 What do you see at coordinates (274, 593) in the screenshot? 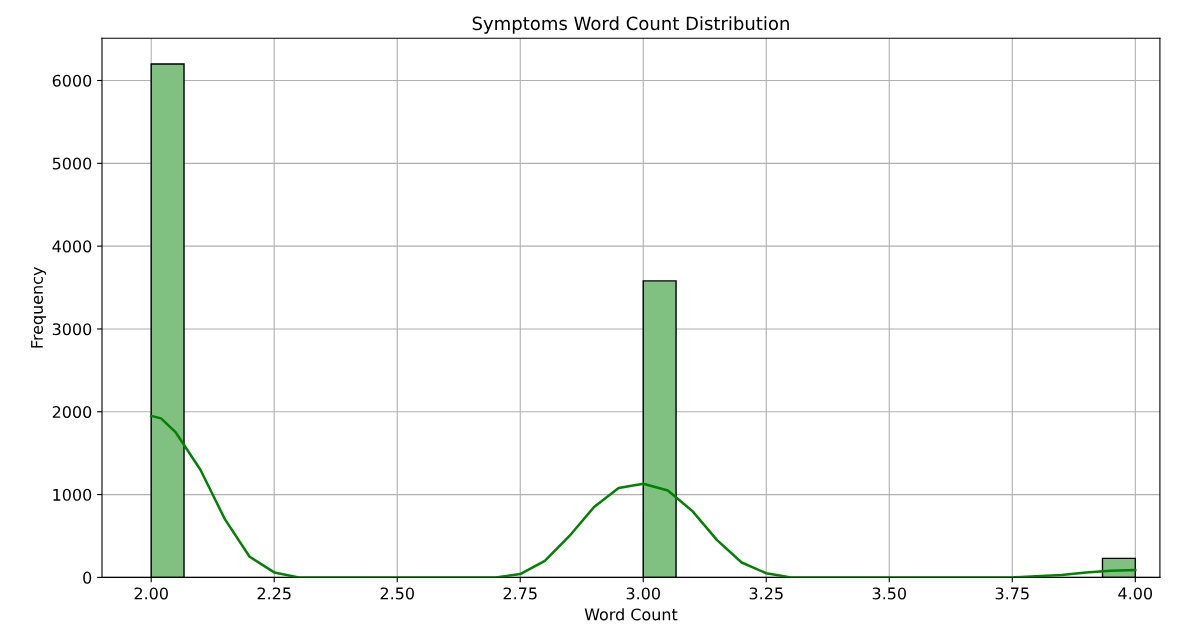
I see `x-tick-label: 2.25` at bounding box center [274, 593].